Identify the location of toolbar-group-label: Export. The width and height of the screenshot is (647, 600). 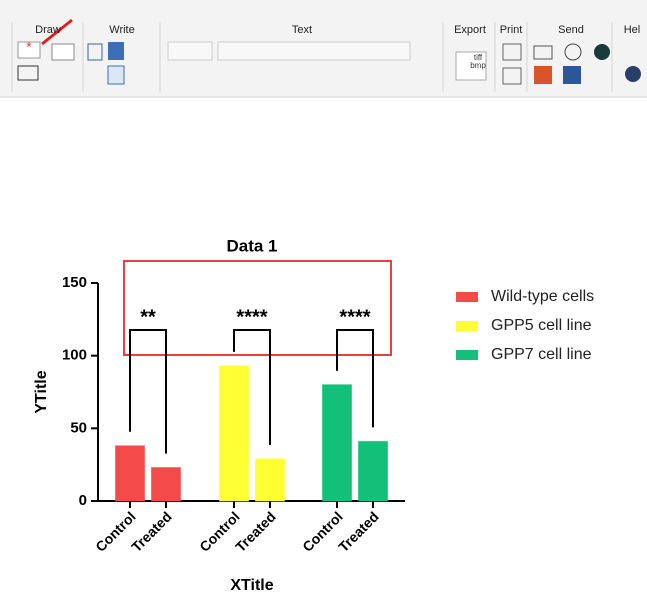
(470, 30).